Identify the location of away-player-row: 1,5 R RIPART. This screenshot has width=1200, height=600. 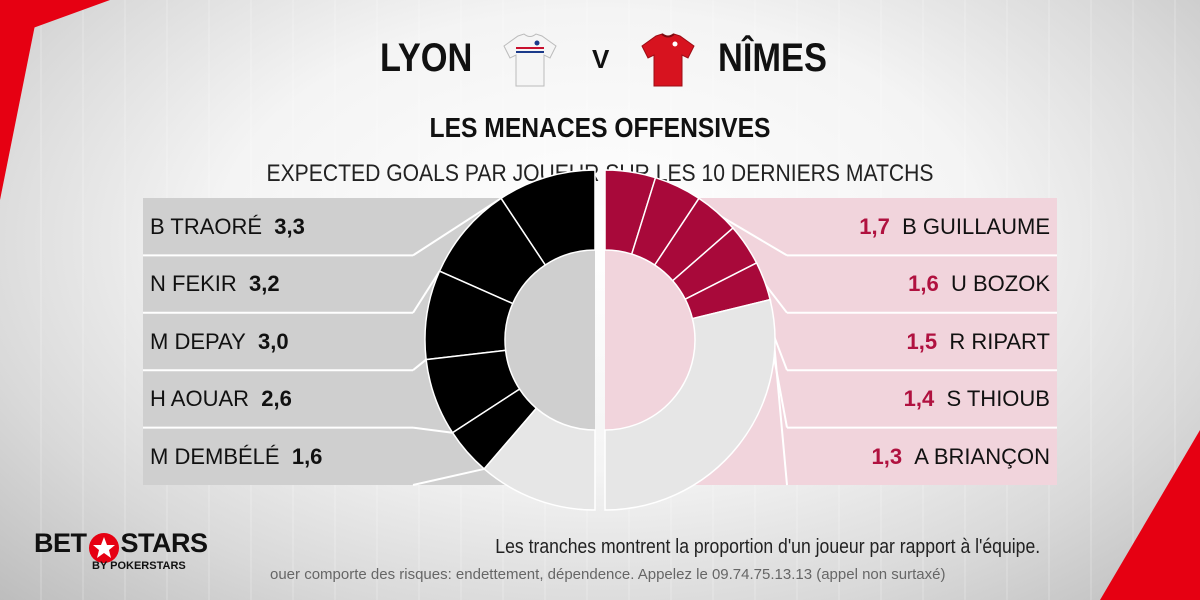
(978, 342).